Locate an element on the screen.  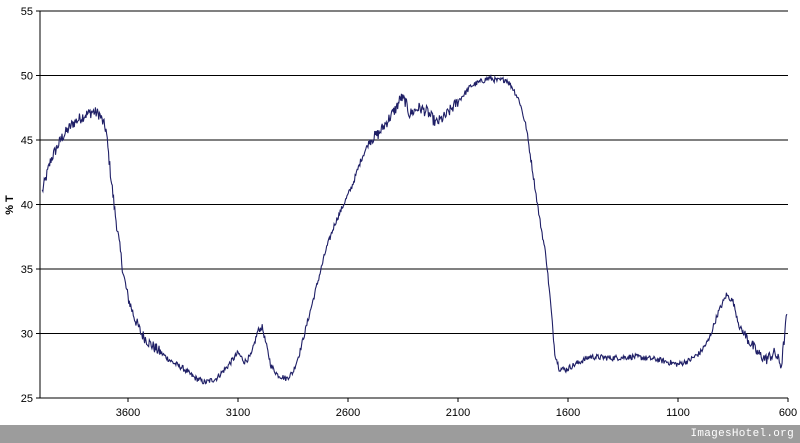
x-tick-label: 1100 is located at coordinates (678, 413).